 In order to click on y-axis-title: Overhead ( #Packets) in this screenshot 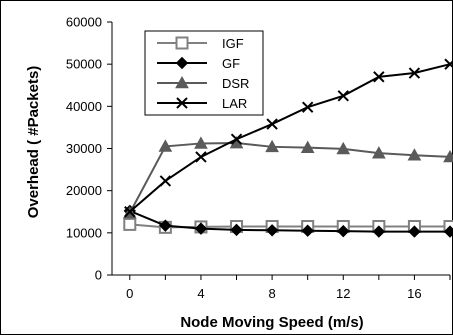, I will do `click(33, 142)`.